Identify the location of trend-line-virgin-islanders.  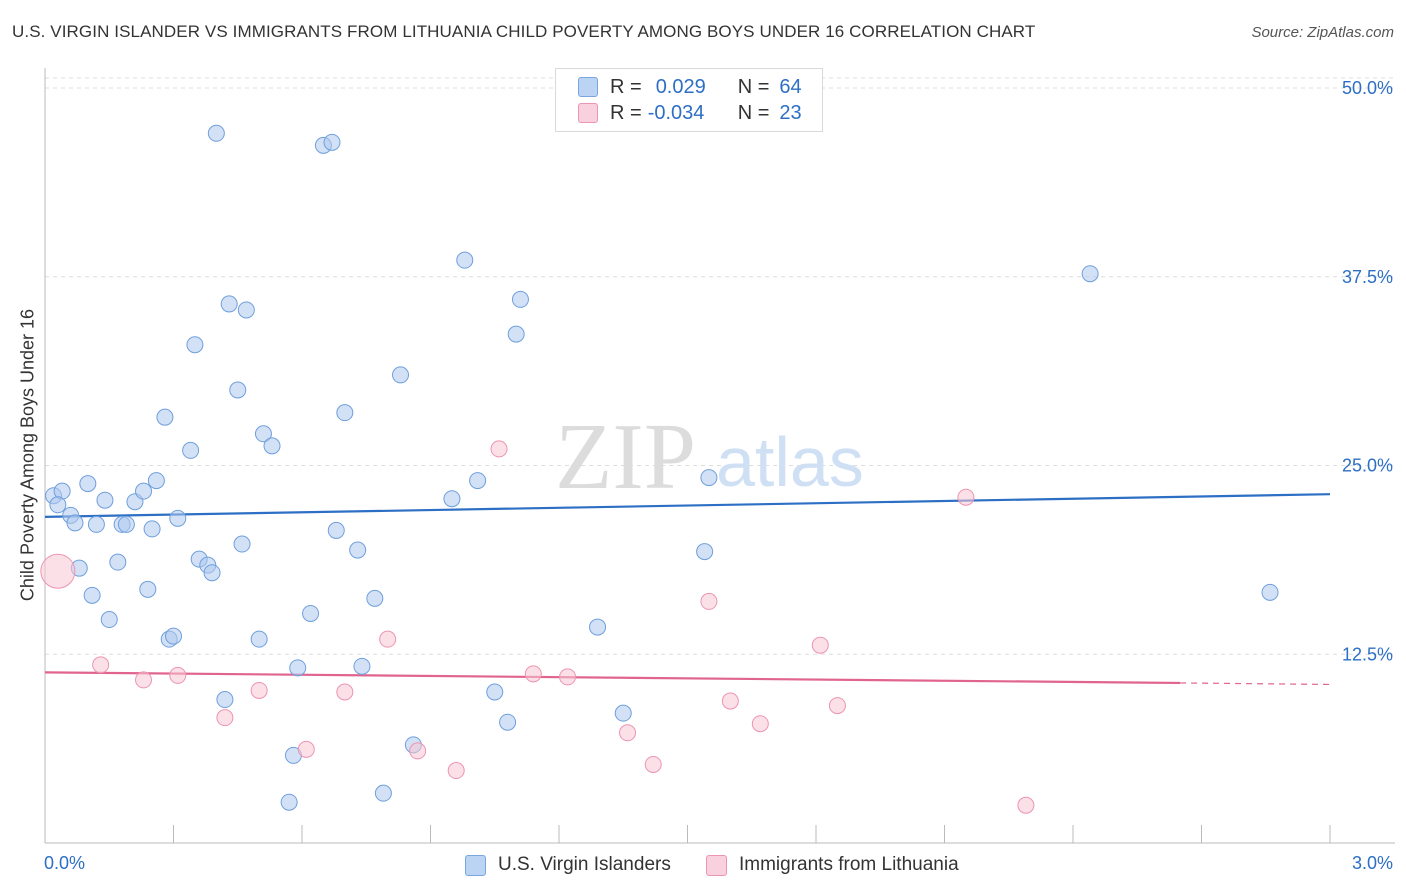
(687, 505).